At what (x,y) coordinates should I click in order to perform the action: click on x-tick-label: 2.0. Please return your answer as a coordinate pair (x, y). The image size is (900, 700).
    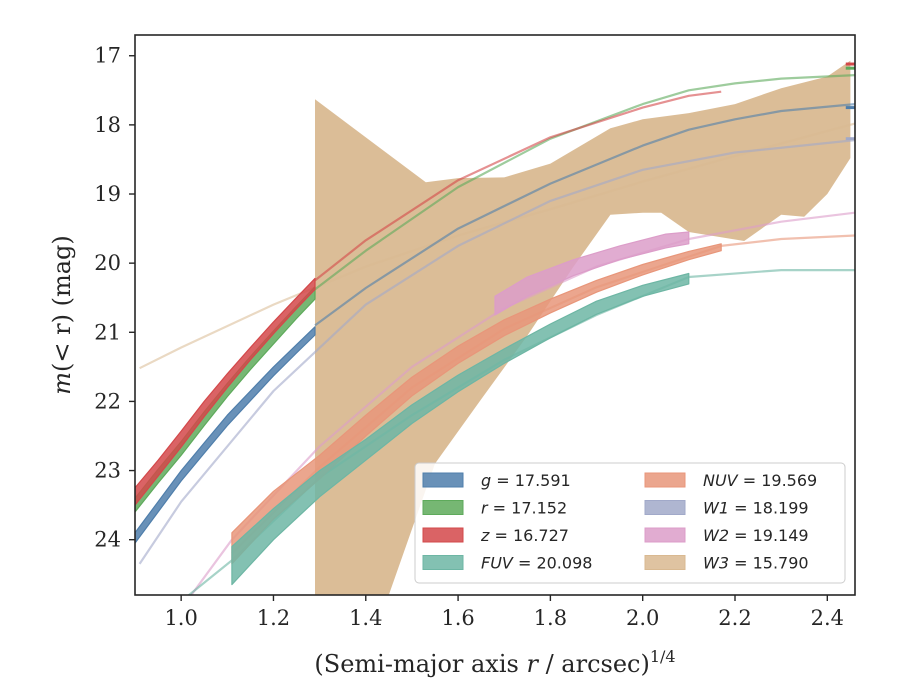
    Looking at the image, I should click on (642, 618).